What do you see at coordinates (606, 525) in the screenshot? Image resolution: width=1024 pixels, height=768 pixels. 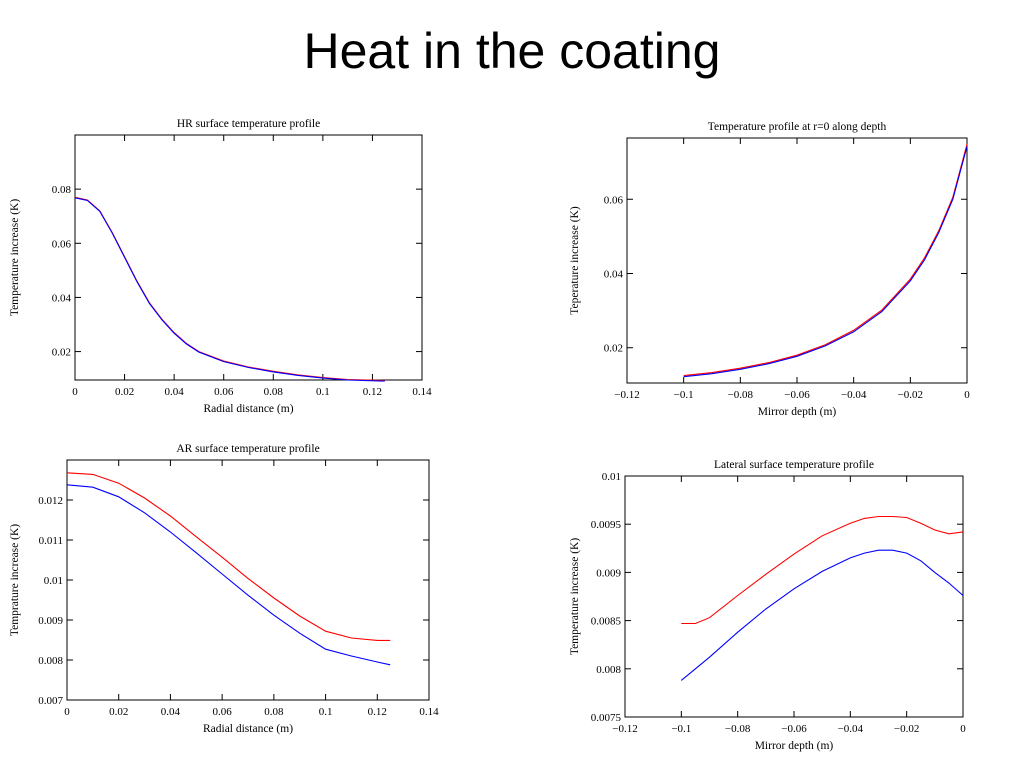 I see `y-tick-label: 0.0095` at bounding box center [606, 525].